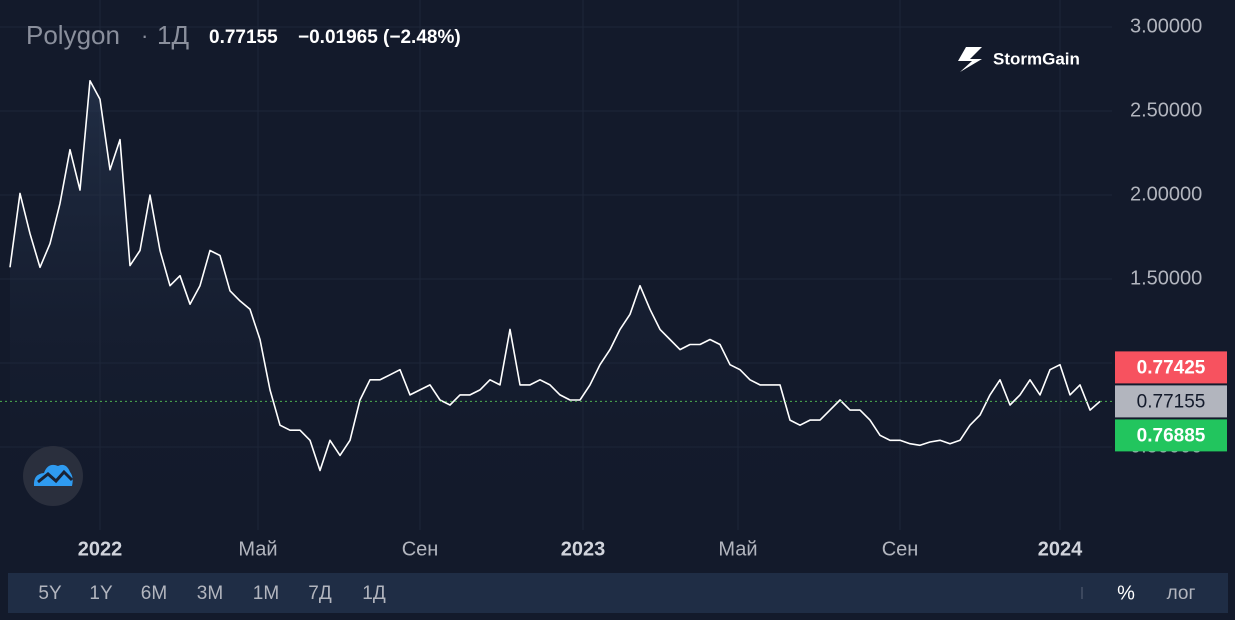 The height and width of the screenshot is (620, 1235). What do you see at coordinates (210, 593) in the screenshot?
I see `range-button: 3M` at bounding box center [210, 593].